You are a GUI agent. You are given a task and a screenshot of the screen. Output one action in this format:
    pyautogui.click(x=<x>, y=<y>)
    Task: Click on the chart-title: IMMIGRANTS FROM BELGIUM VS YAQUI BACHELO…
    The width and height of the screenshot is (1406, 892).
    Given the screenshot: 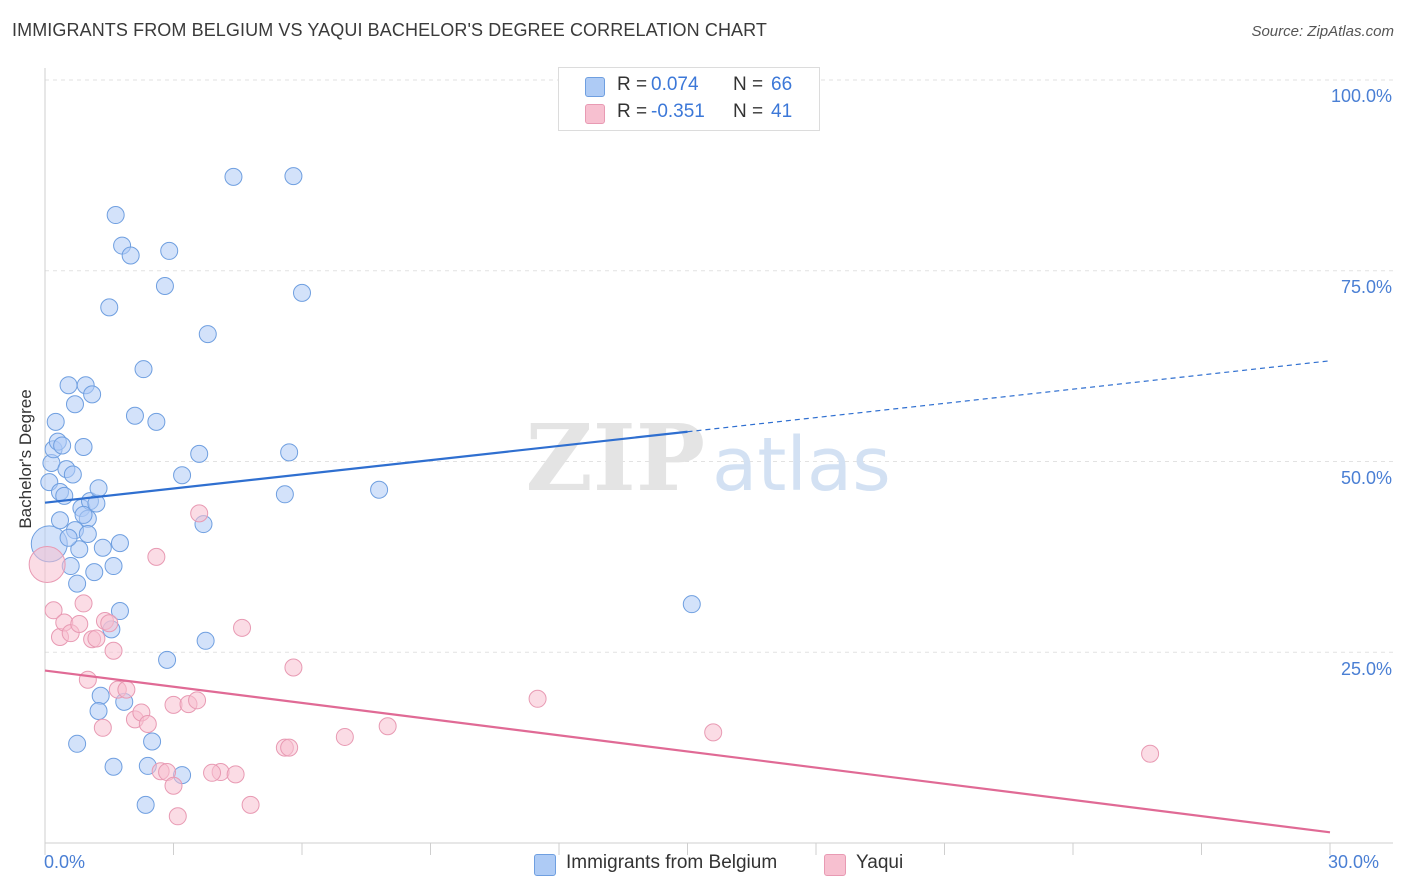 What is the action you would take?
    pyautogui.click(x=390, y=30)
    